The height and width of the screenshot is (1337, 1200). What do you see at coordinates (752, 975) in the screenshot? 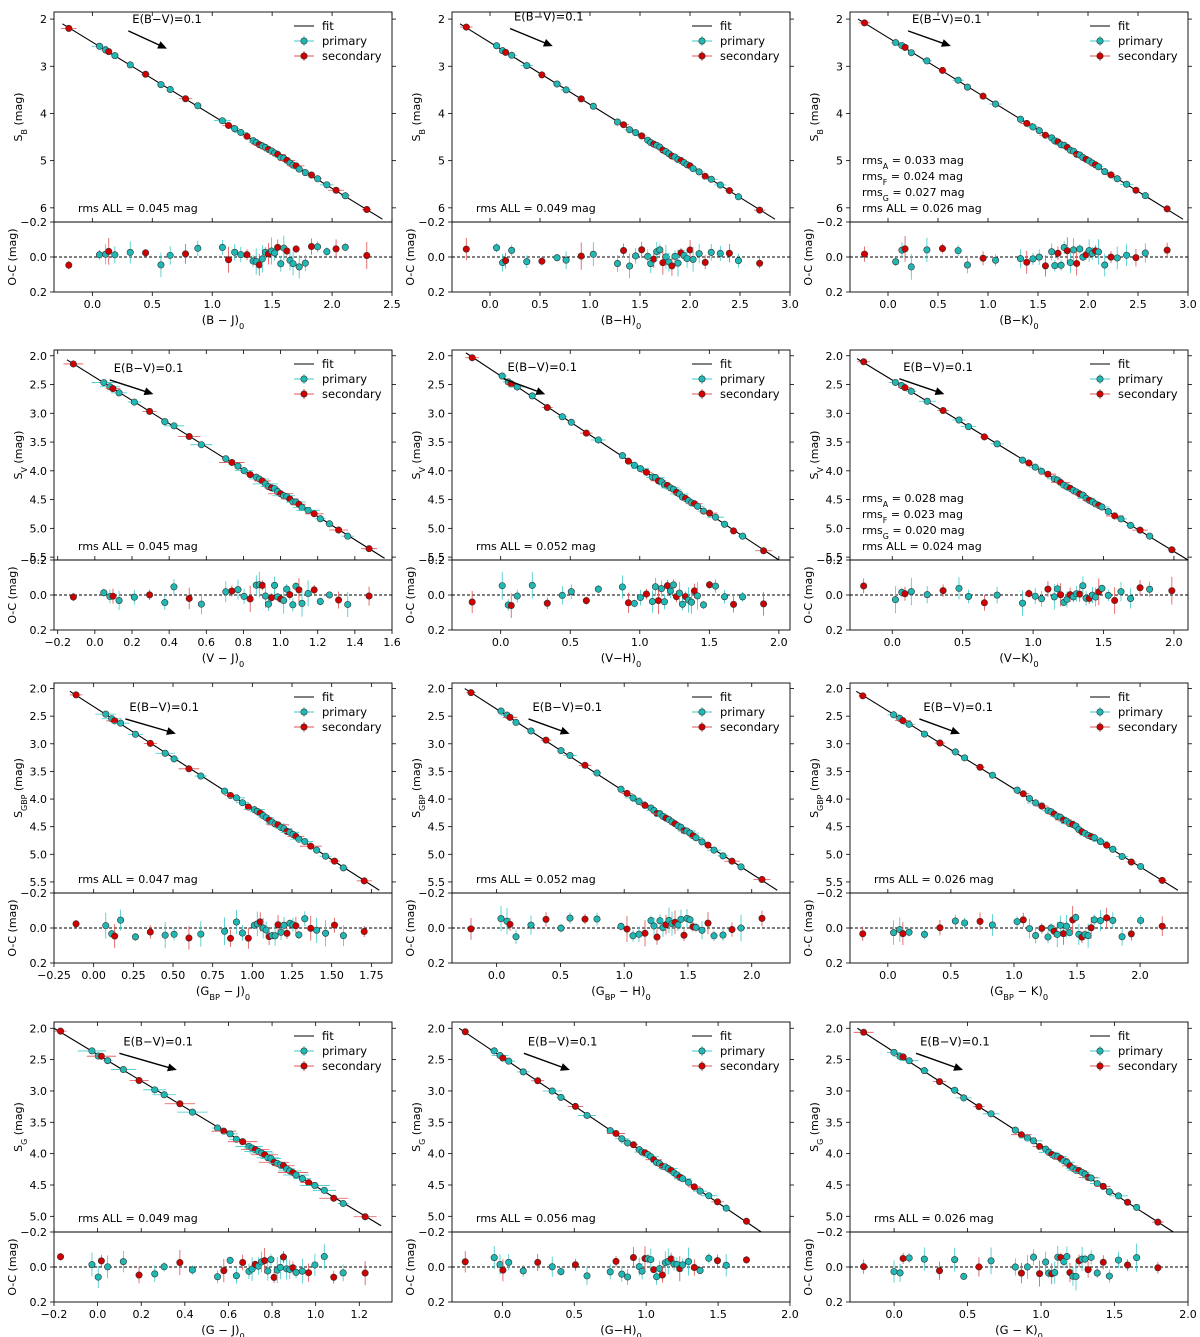
I see `x-tick-label: 2.0` at bounding box center [752, 975].